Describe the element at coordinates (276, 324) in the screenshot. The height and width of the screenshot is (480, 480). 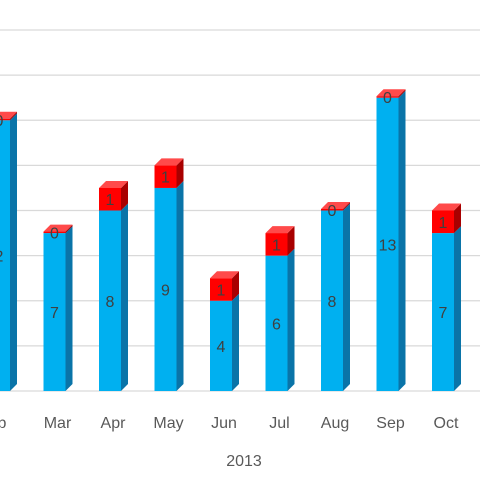
I see `data-label: 6` at that location.